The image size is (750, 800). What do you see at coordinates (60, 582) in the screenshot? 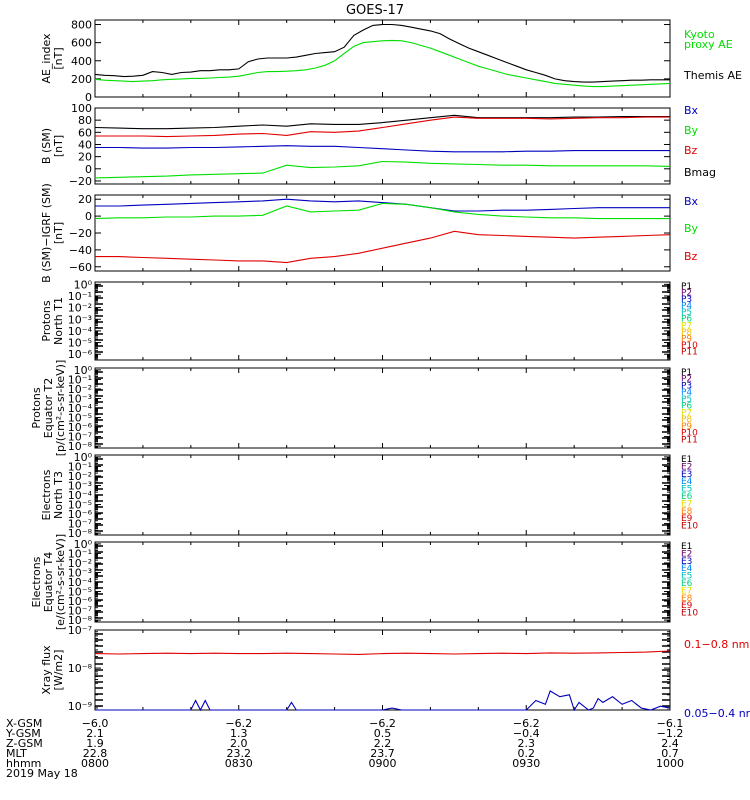
I see `y-axis-label: [e/(cm²-s-sr-keV)]` at bounding box center [60, 582].